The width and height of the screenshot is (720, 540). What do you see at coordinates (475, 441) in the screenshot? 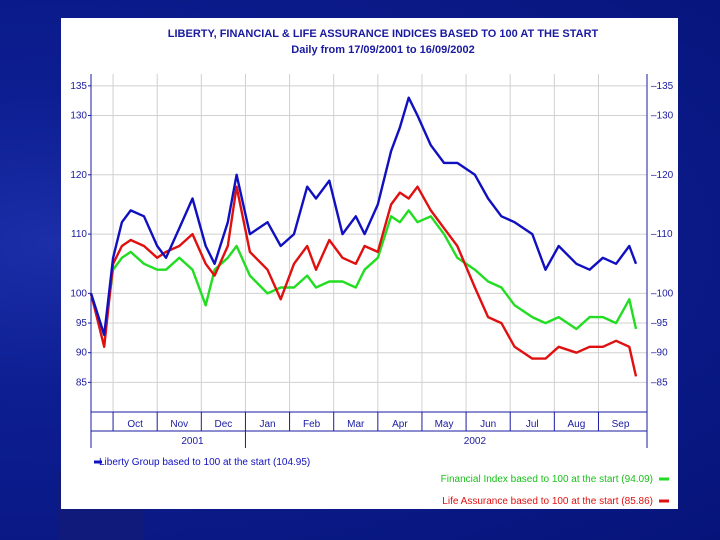
I see `year-label-2002: 2002` at bounding box center [475, 441].